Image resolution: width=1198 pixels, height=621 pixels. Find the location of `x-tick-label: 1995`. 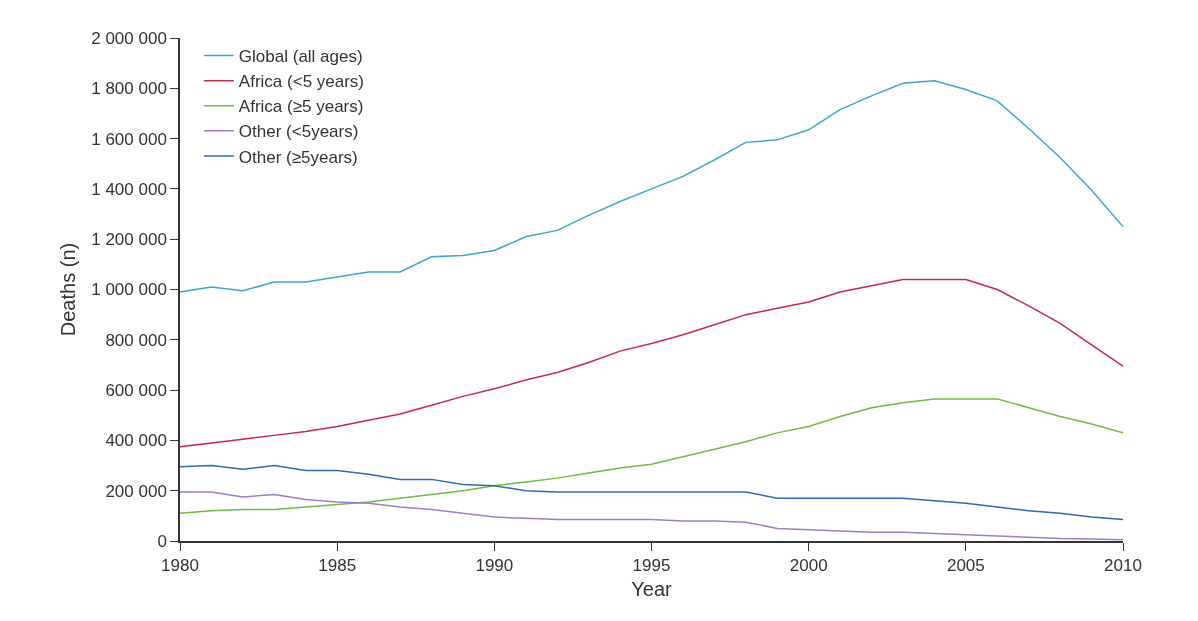

x-tick-label: 1995 is located at coordinates (651, 566).